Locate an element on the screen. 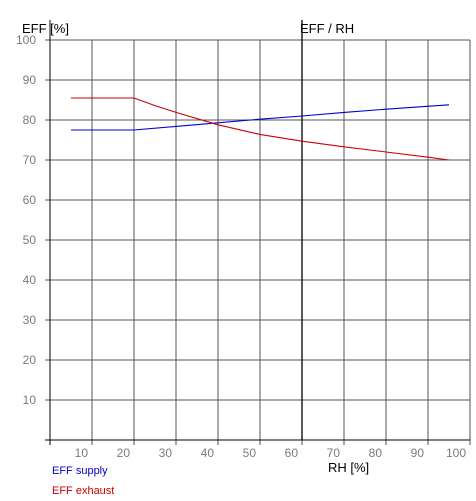 Image resolution: width=476 pixels, height=501 pixels. series-line-eff-supply is located at coordinates (260, 117).